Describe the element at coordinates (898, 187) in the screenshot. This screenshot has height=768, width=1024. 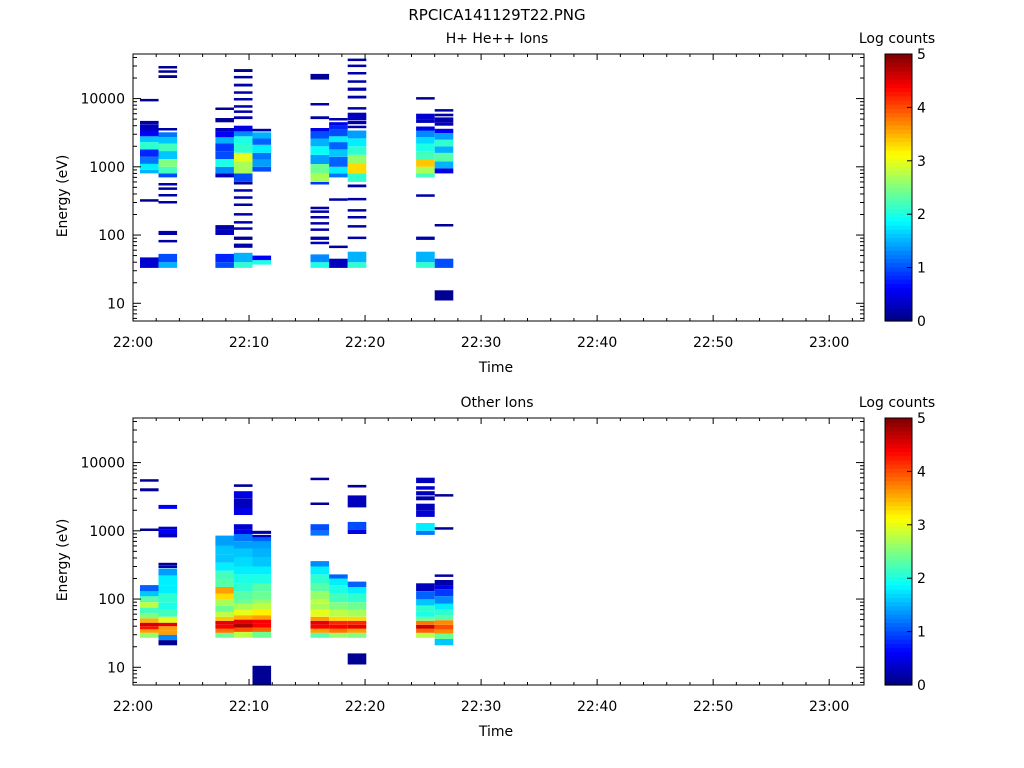
I see `colorbar-frame` at that location.